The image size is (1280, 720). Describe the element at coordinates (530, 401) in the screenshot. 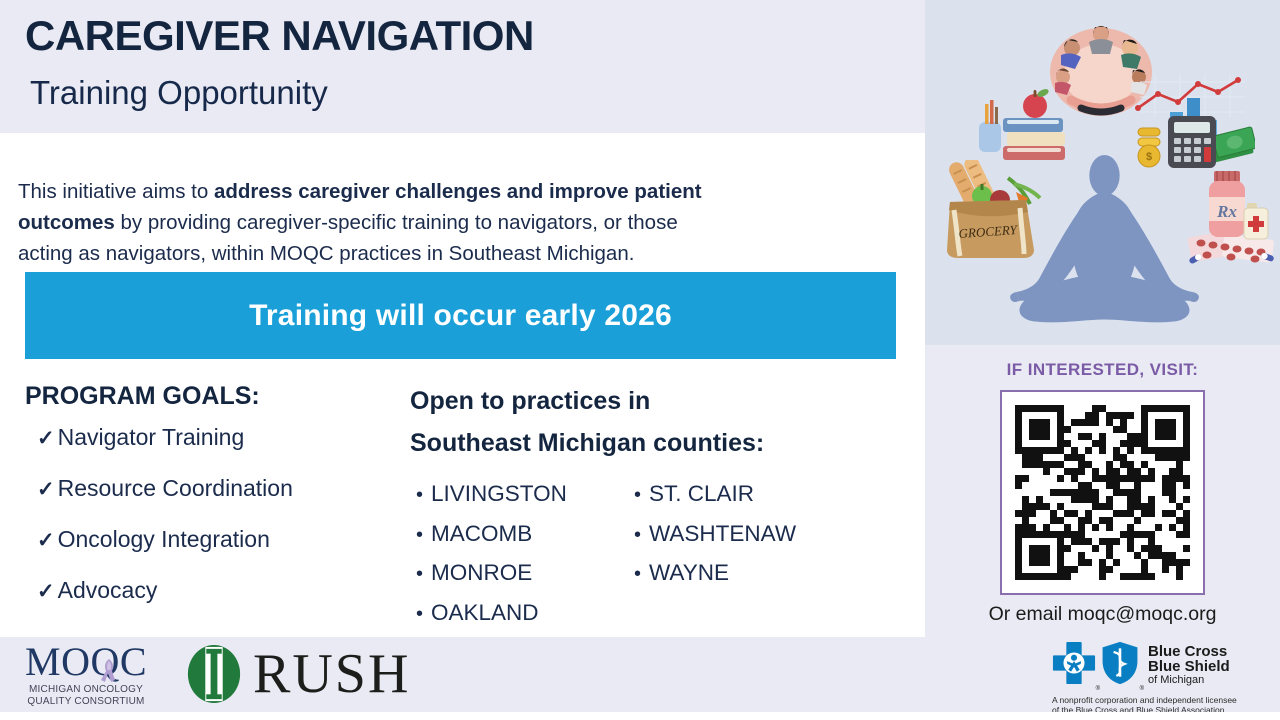

I see `counties-heading-line1: Open to practices in` at that location.